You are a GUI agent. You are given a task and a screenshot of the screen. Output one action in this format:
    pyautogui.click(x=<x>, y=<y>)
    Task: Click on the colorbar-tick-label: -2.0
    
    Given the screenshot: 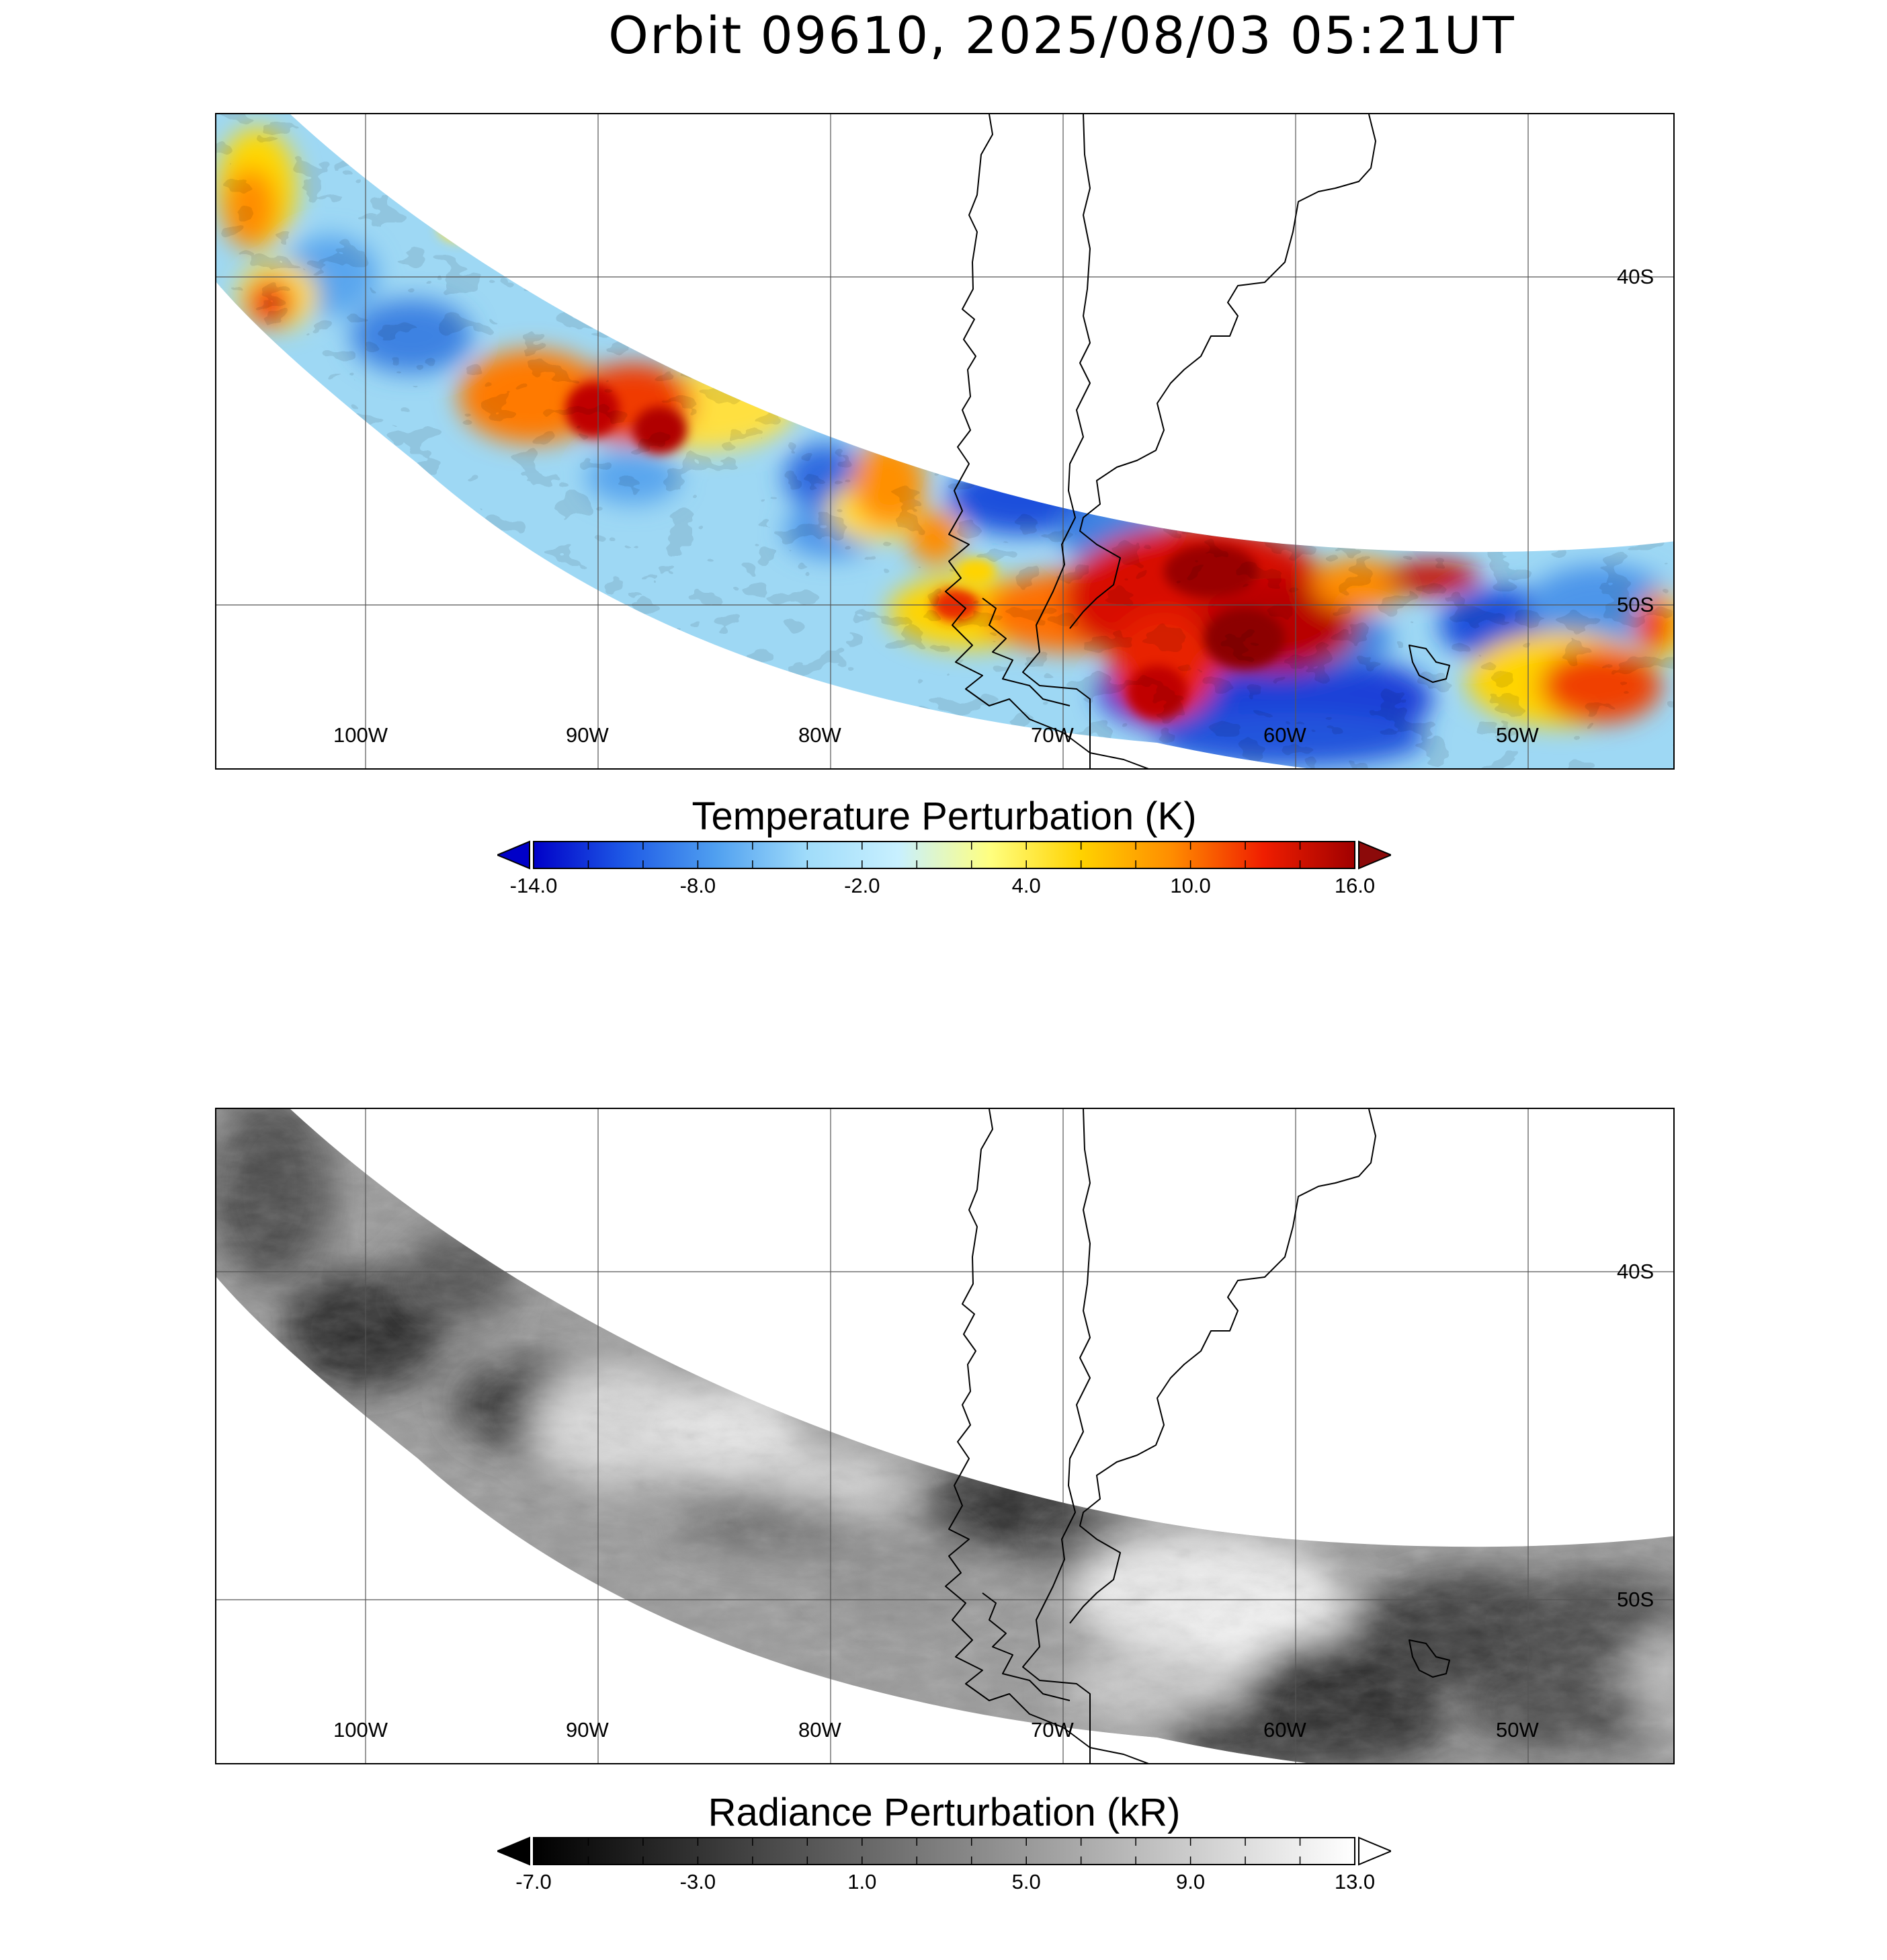 What is the action you would take?
    pyautogui.click(x=862, y=885)
    